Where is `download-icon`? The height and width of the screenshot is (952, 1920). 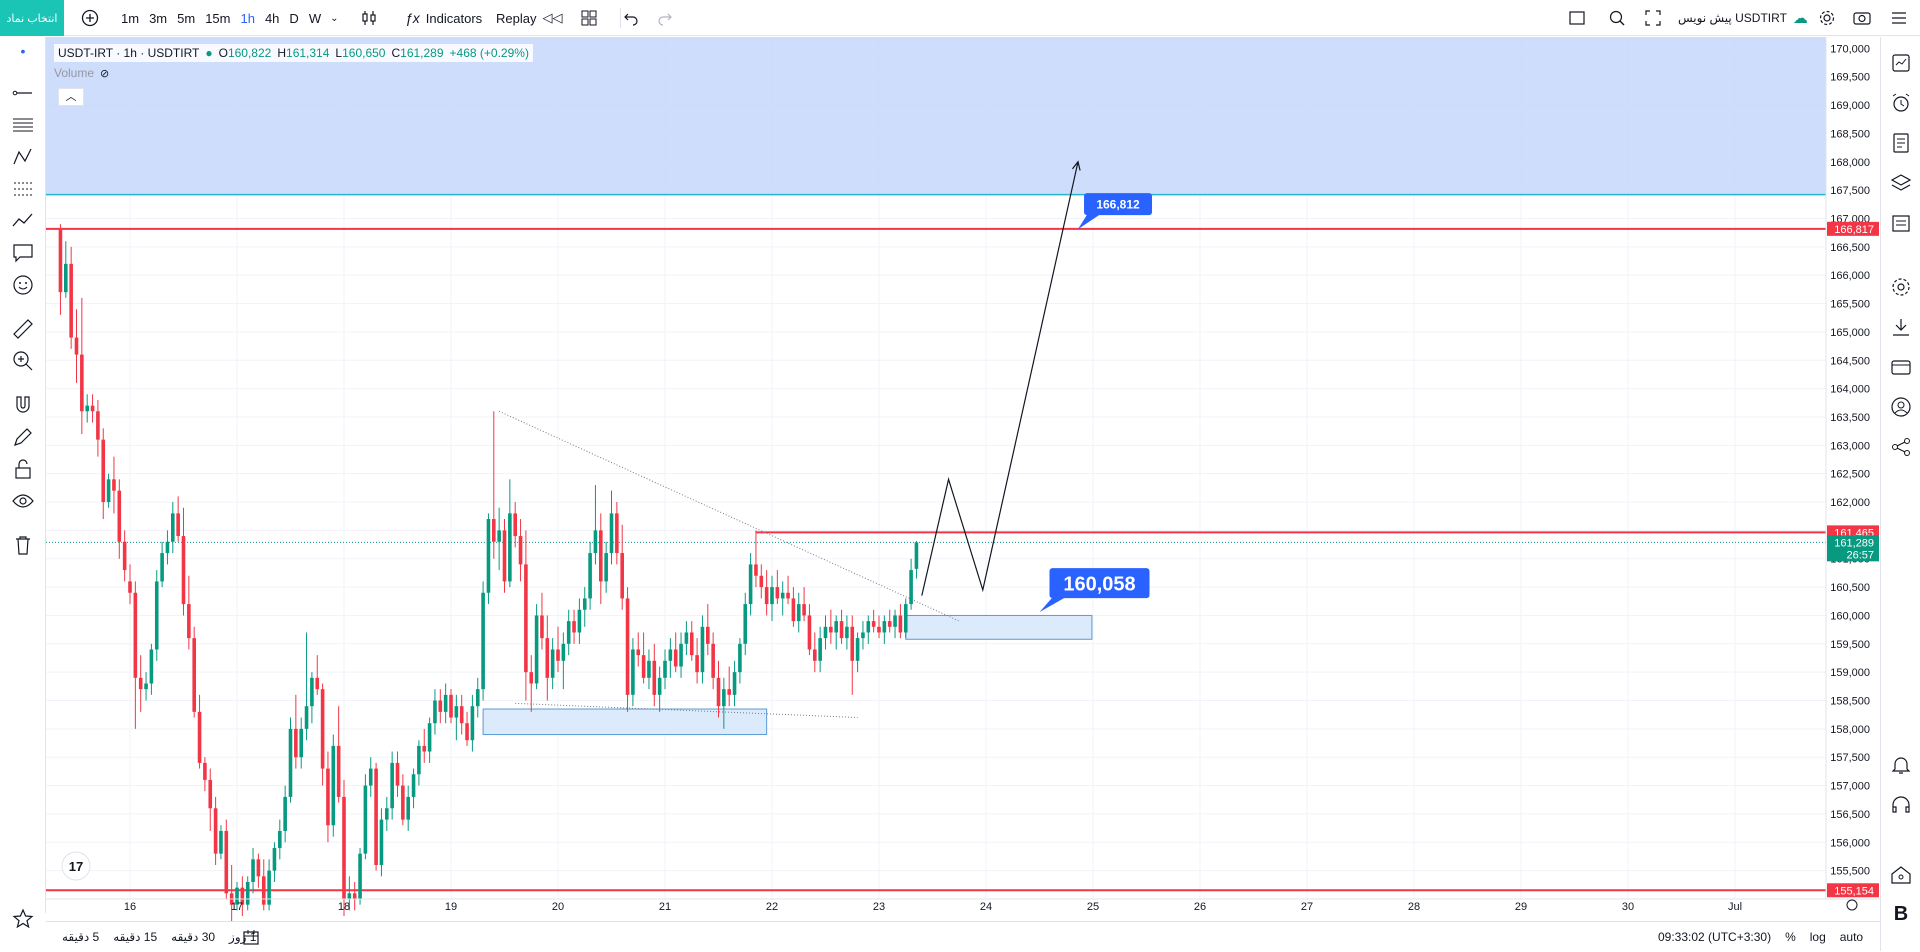
download-icon is located at coordinates (1901, 327).